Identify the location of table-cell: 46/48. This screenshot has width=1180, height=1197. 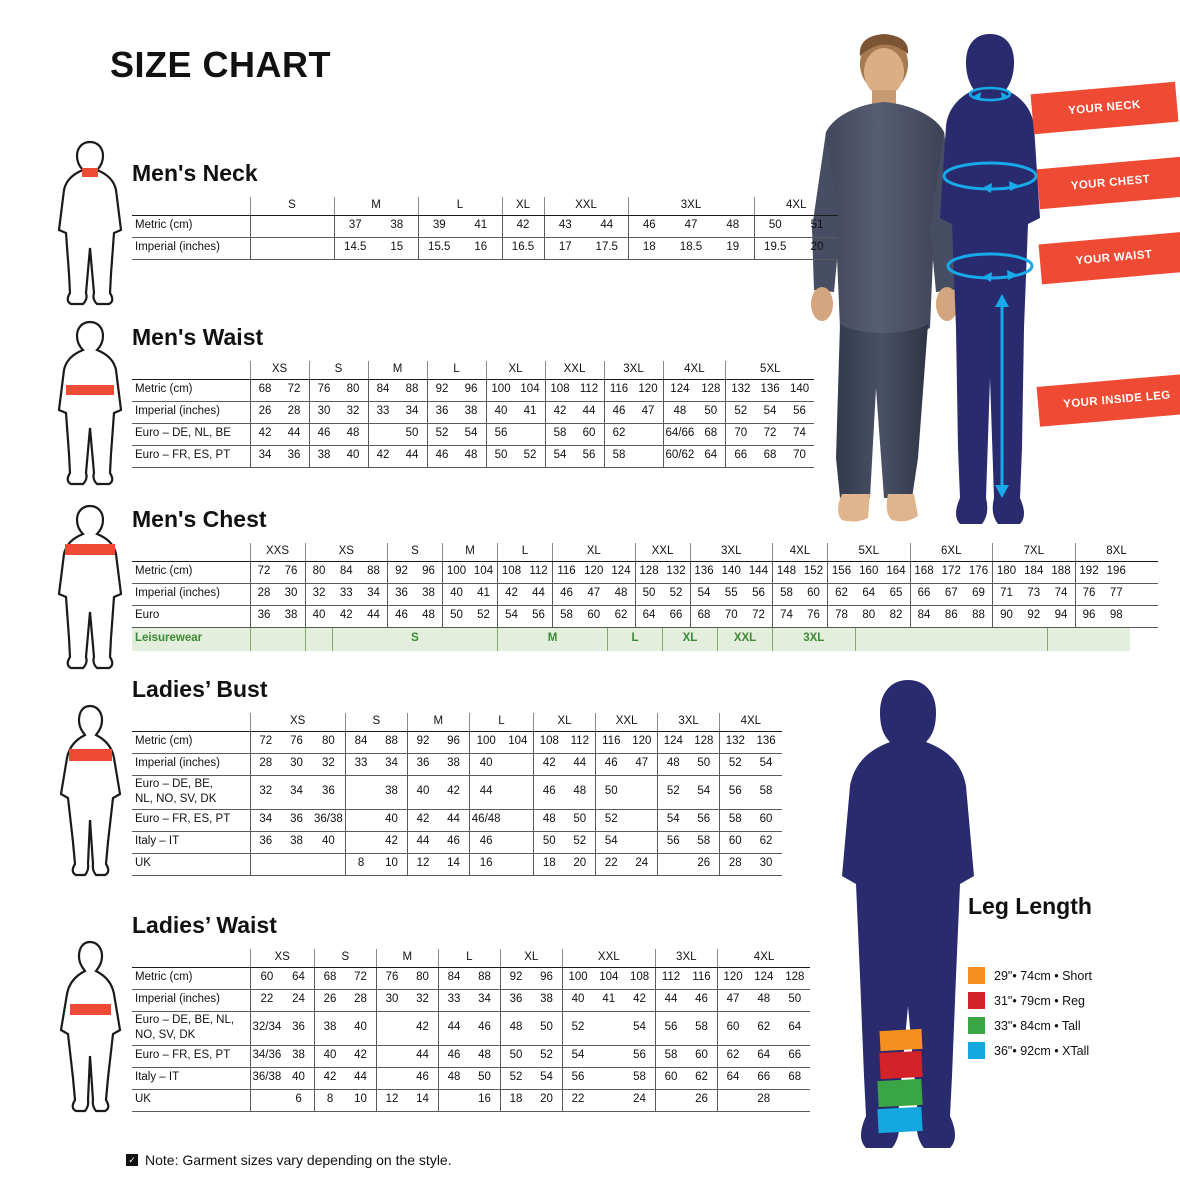
(485, 820).